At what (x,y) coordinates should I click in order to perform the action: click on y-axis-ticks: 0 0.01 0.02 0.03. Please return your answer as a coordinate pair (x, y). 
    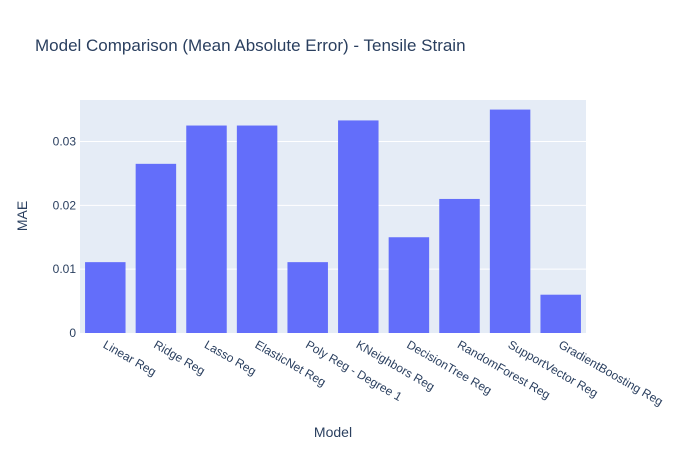
    Looking at the image, I should click on (65, 237).